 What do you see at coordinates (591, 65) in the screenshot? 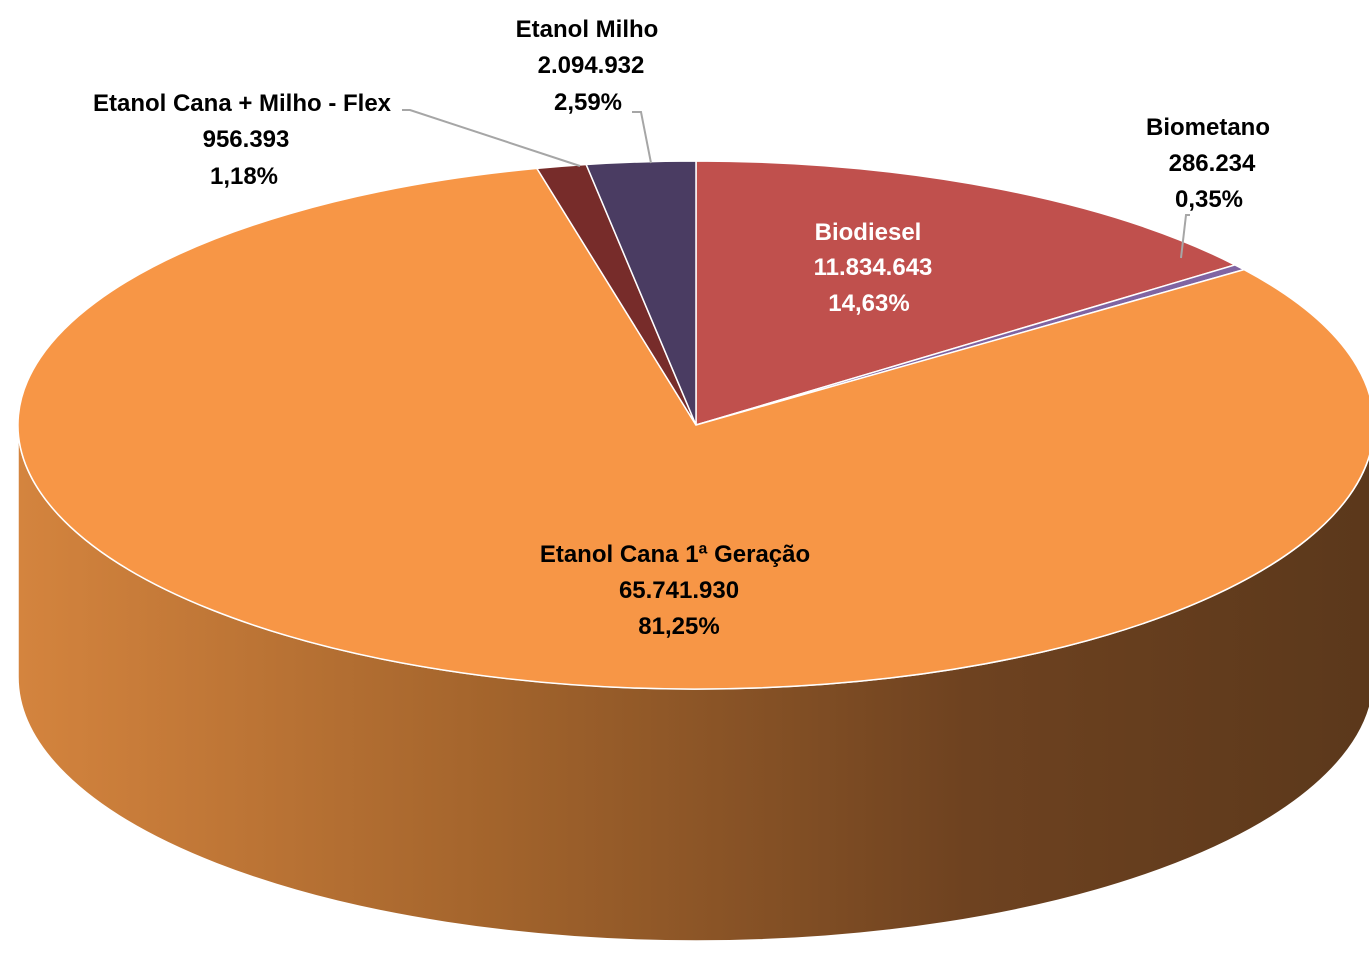
I see `label-etanol-milho-value: 2.094.932` at bounding box center [591, 65].